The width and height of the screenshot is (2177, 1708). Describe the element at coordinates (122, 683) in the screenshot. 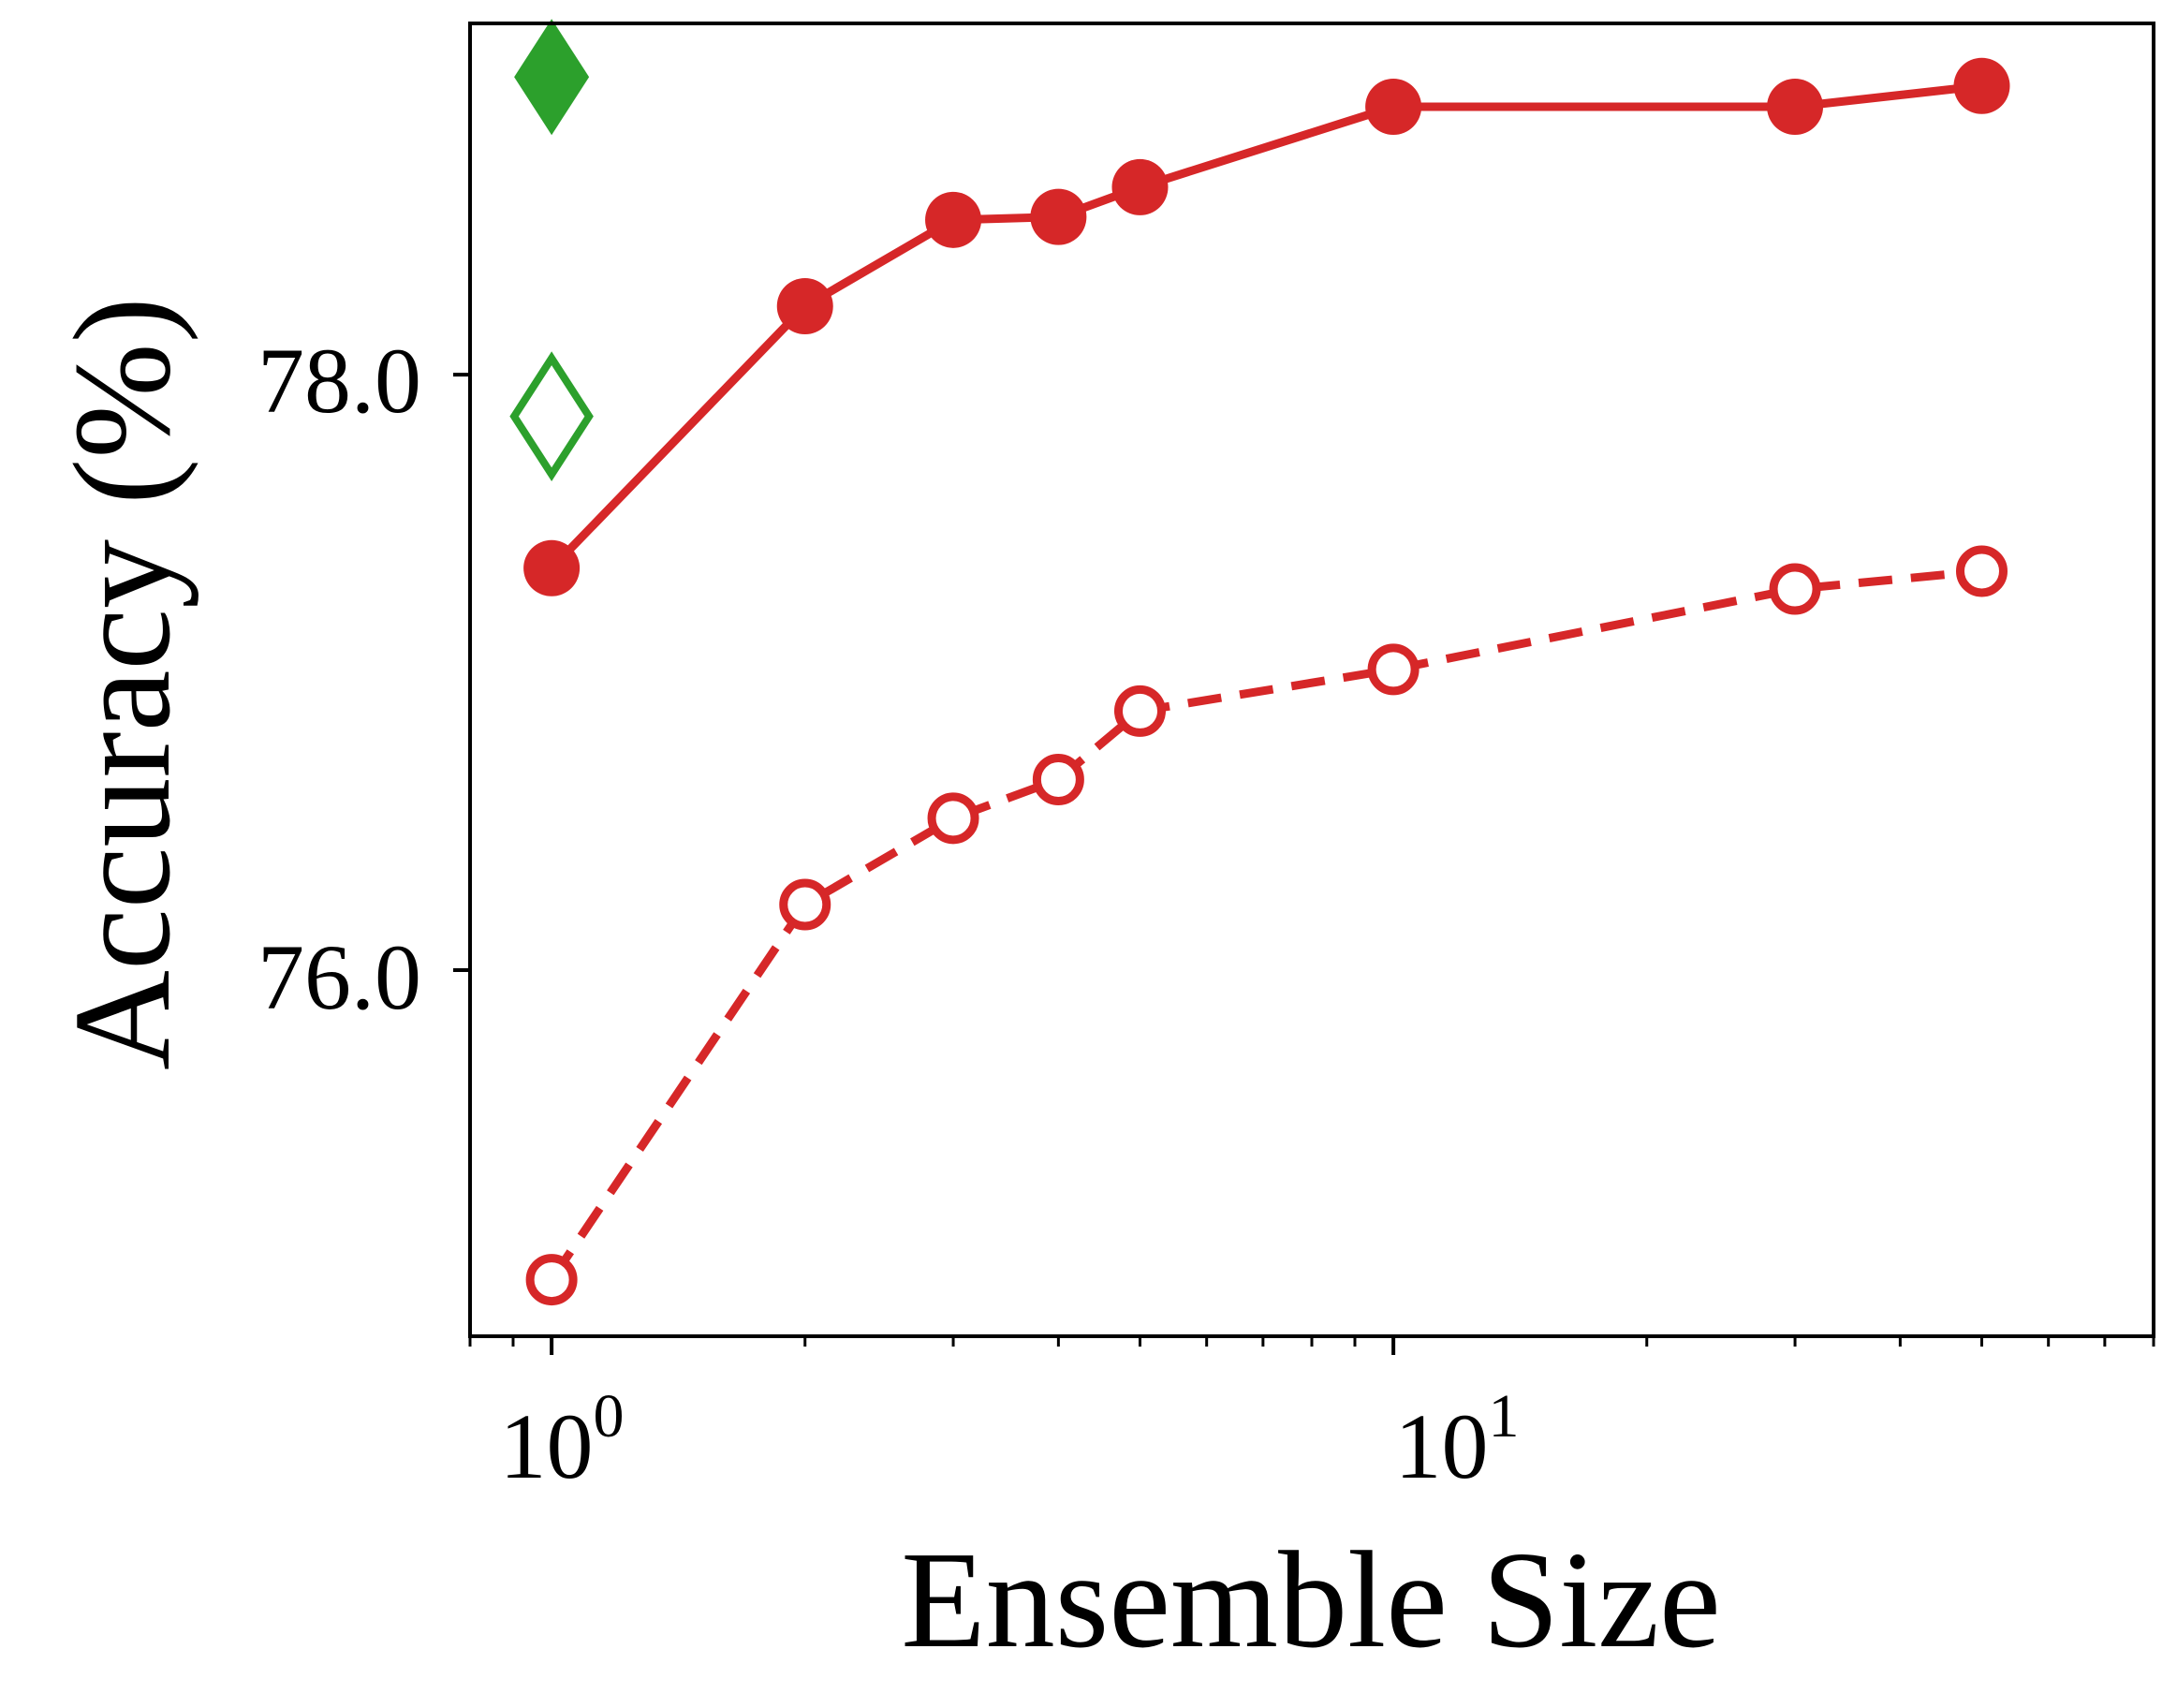

I see `y-axis-title: Accuracy (%)` at that location.